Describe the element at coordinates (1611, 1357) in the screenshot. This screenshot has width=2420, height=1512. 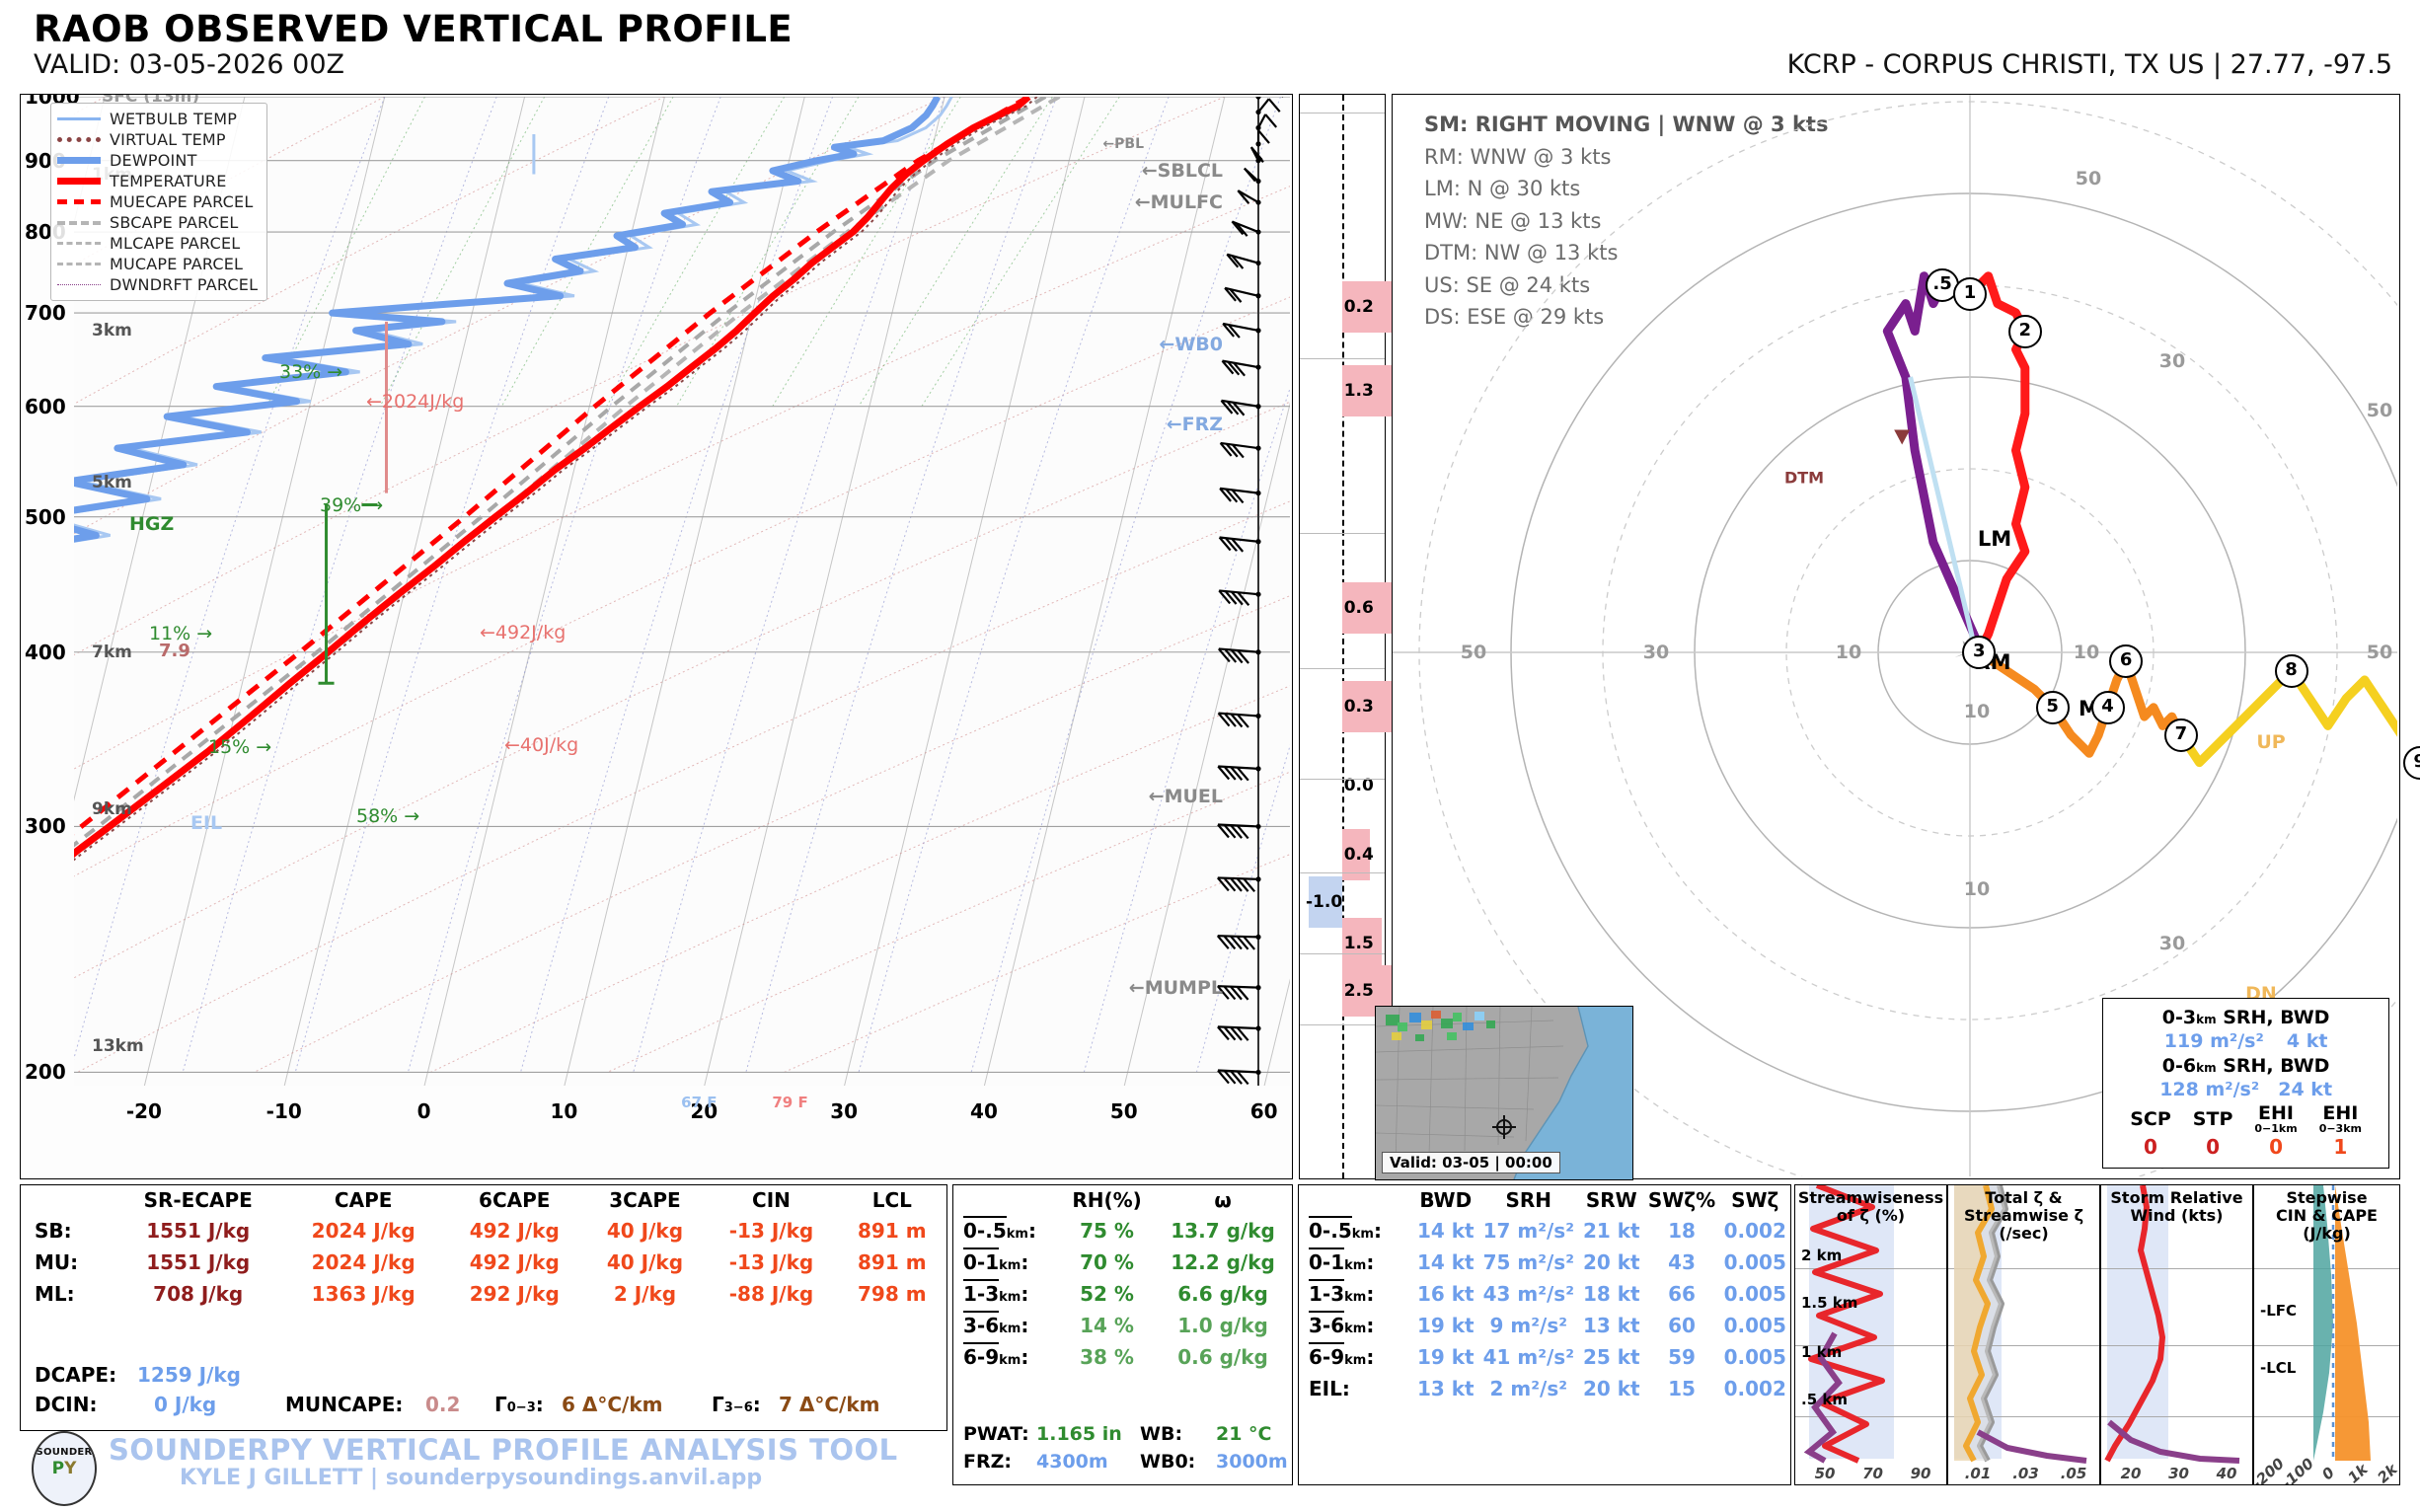
I see `kine-cell: 25 kt` at that location.